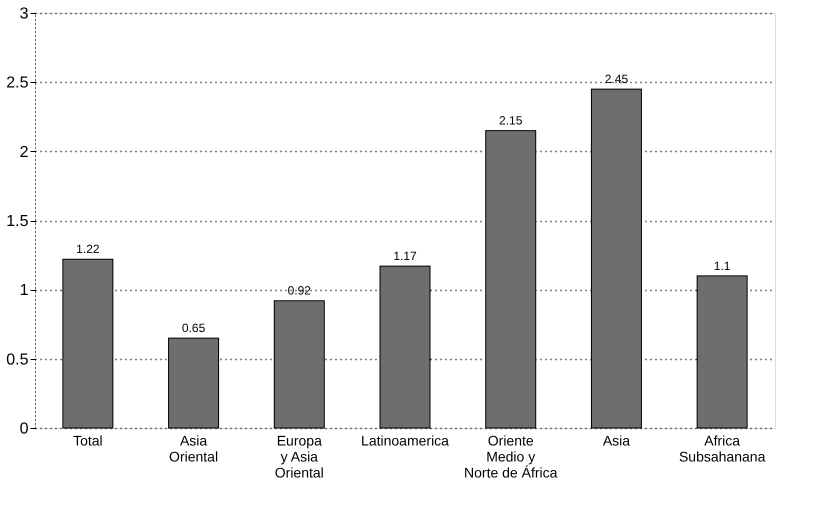  What do you see at coordinates (24, 152) in the screenshot?
I see `y-tick-label: 2` at bounding box center [24, 152].